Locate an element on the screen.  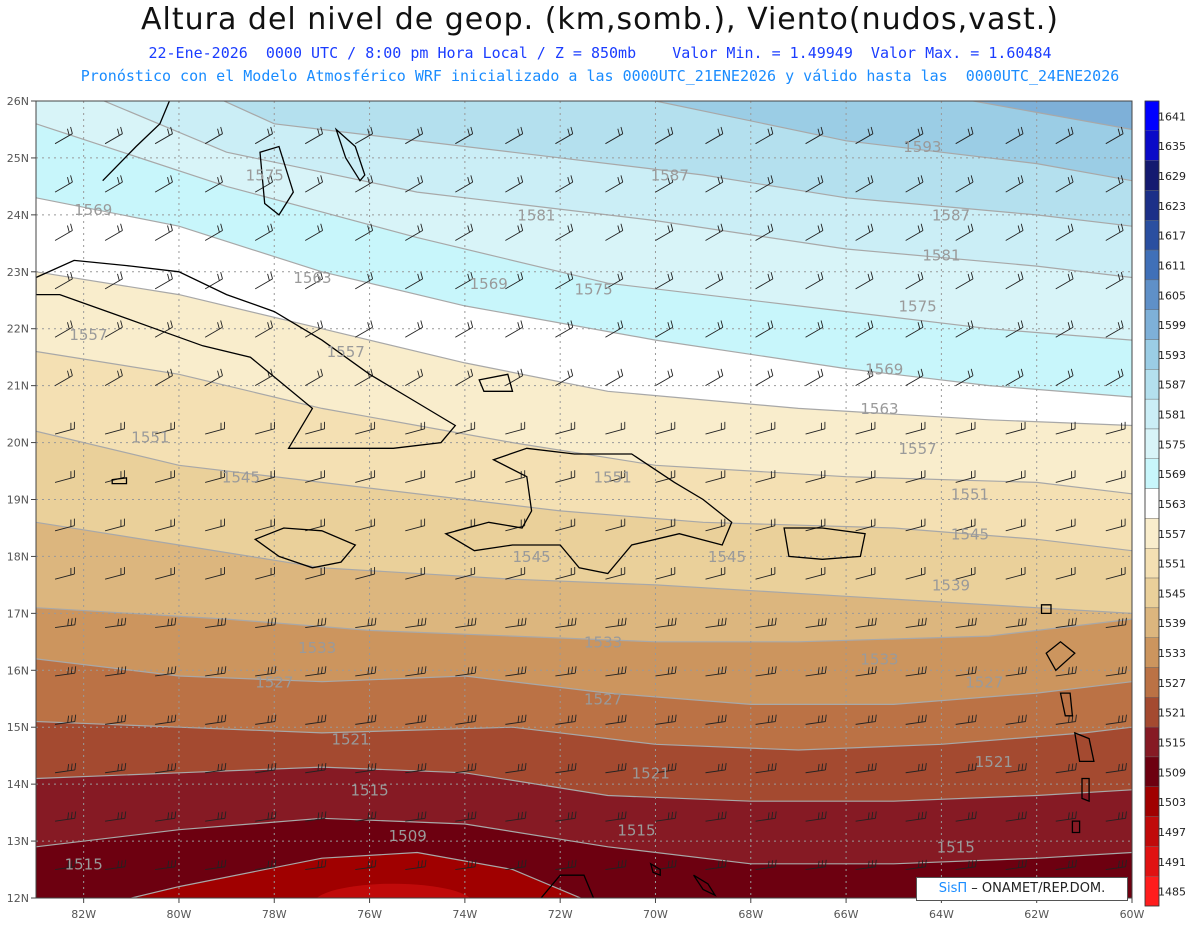
lat-tick-label: 20N is located at coordinates (18, 443).